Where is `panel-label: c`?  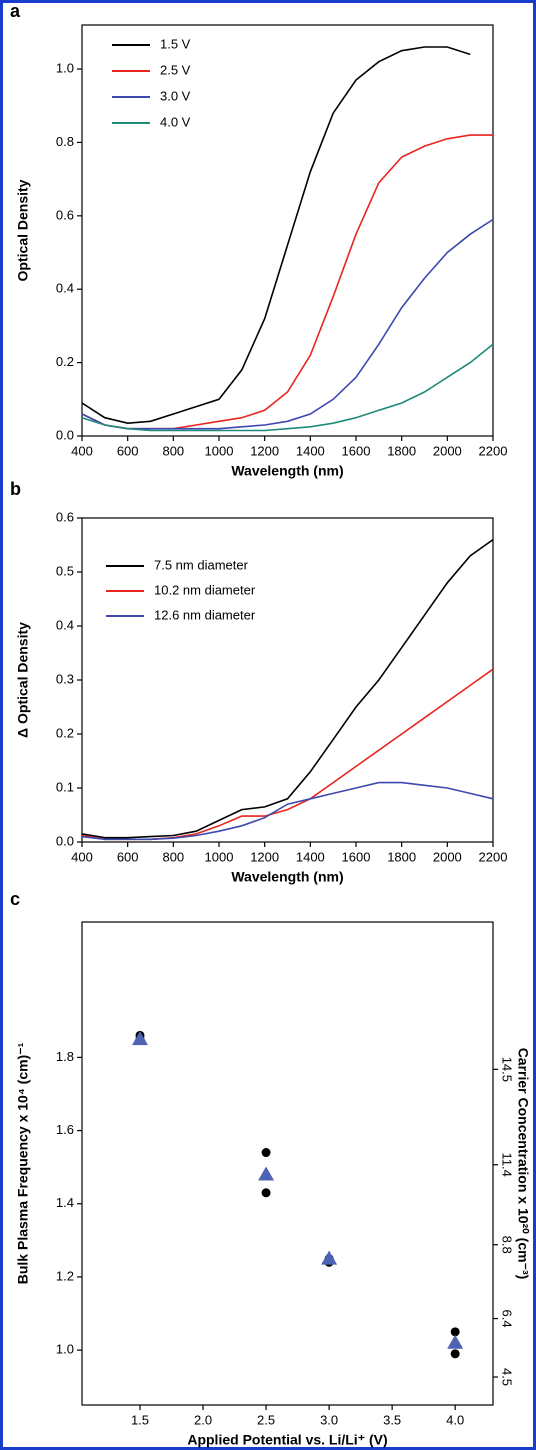
panel-label: c is located at coordinates (15, 899).